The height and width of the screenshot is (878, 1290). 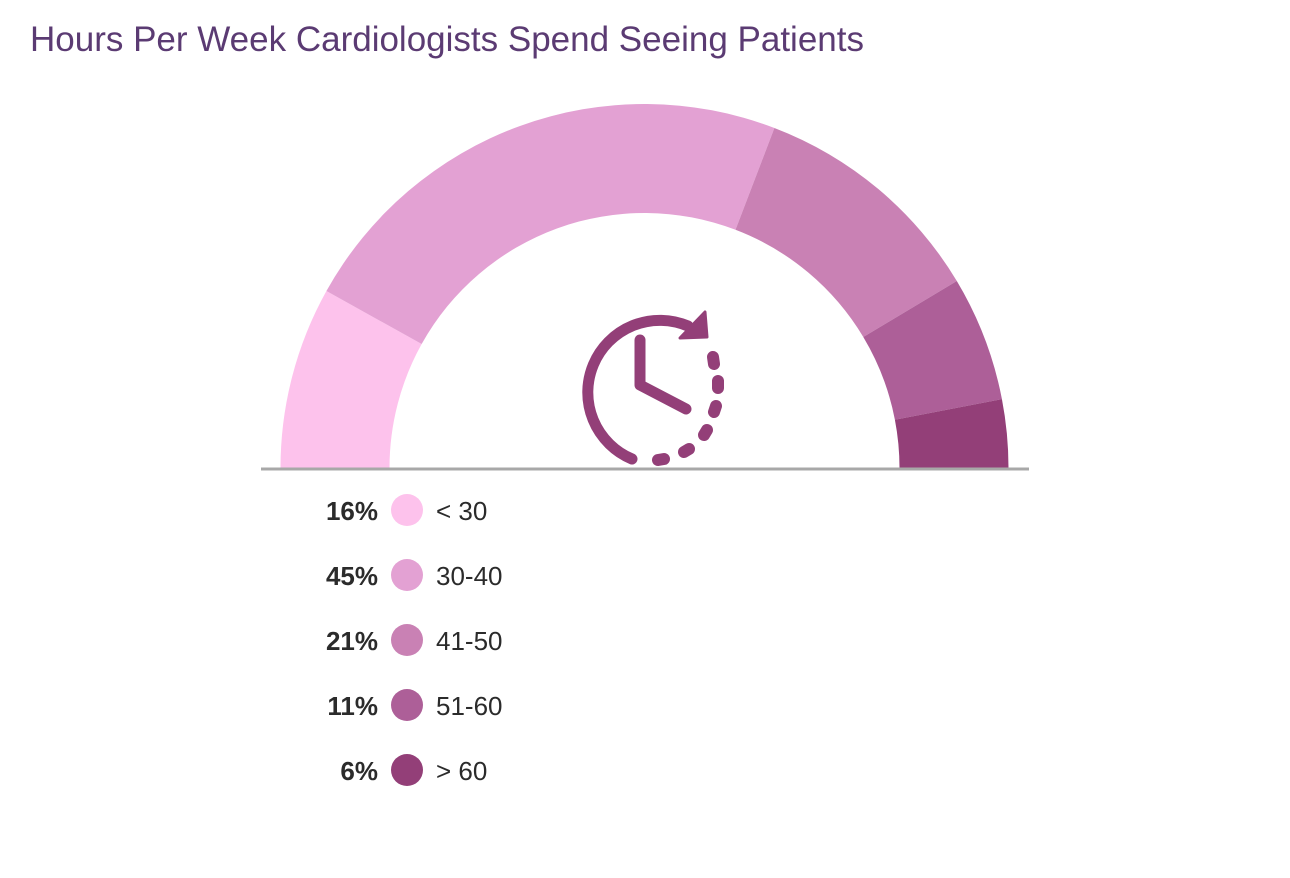 I want to click on legend: 16% < 30 45% 30-40 21% 41-50 11% 51-60 6% > 60, so click(x=414, y=640).